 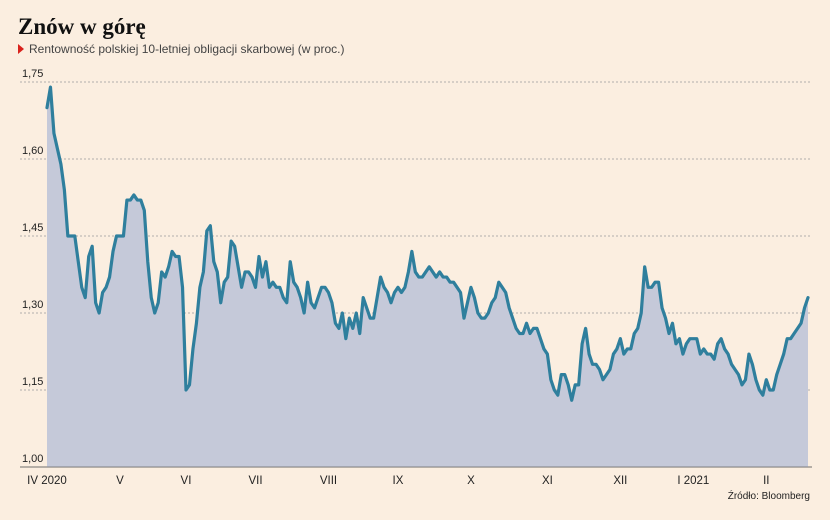 I want to click on x-tick-label: V, so click(x=120, y=481).